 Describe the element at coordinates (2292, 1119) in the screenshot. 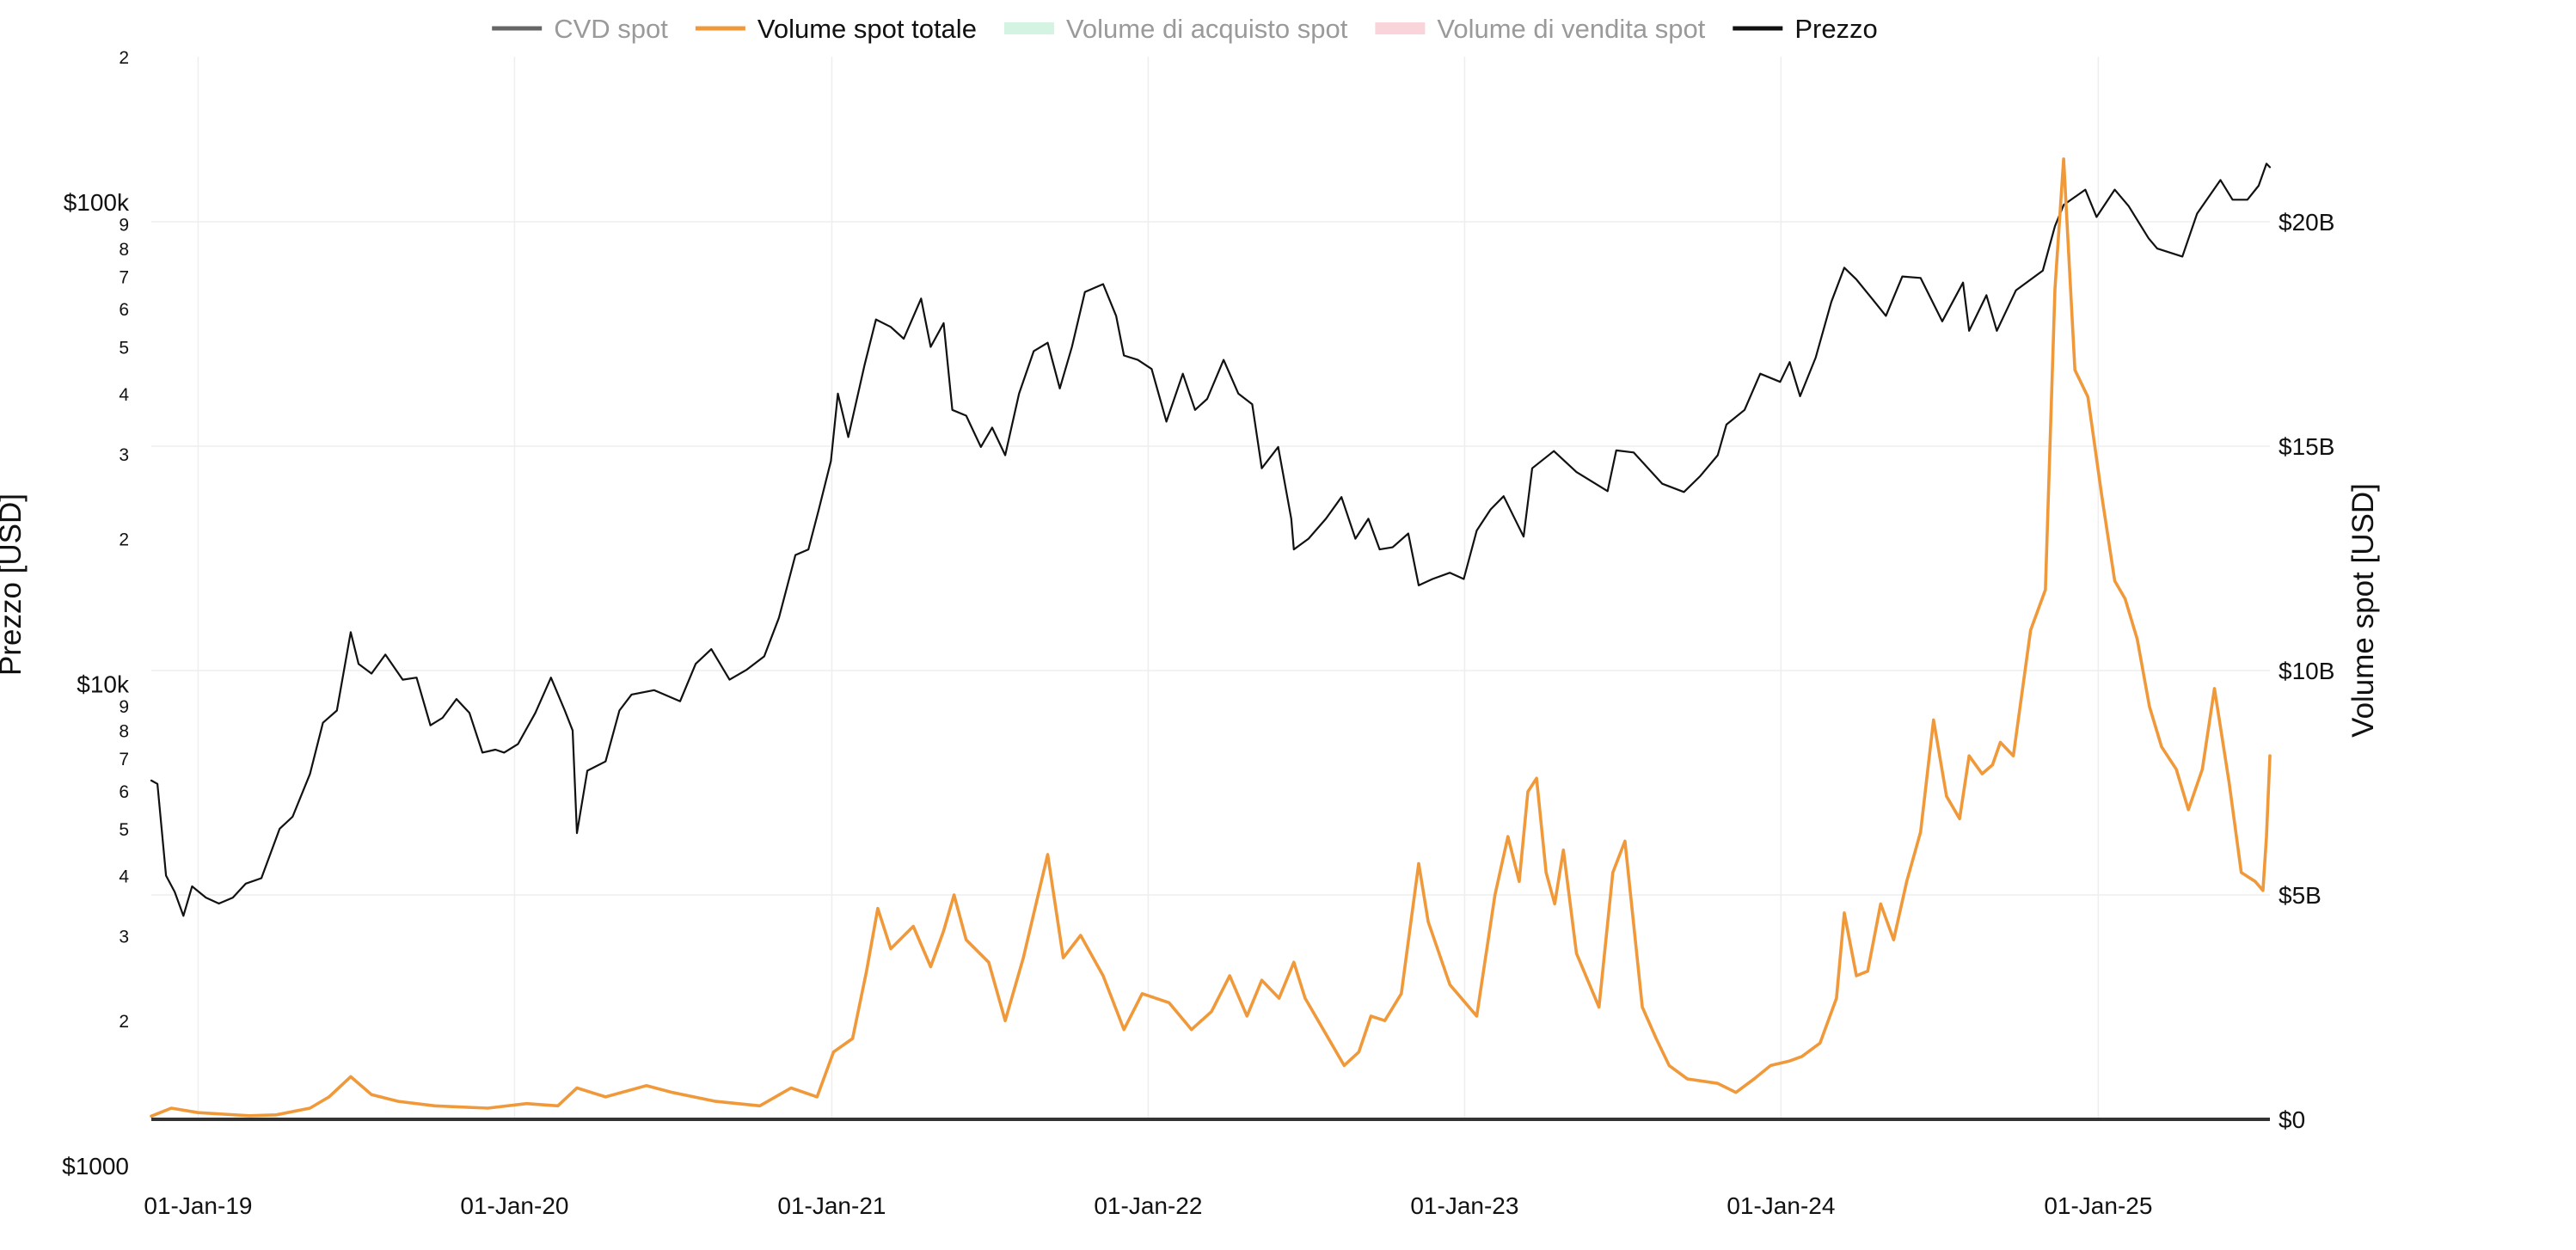

I see `y-right-tick-label: $0` at that location.